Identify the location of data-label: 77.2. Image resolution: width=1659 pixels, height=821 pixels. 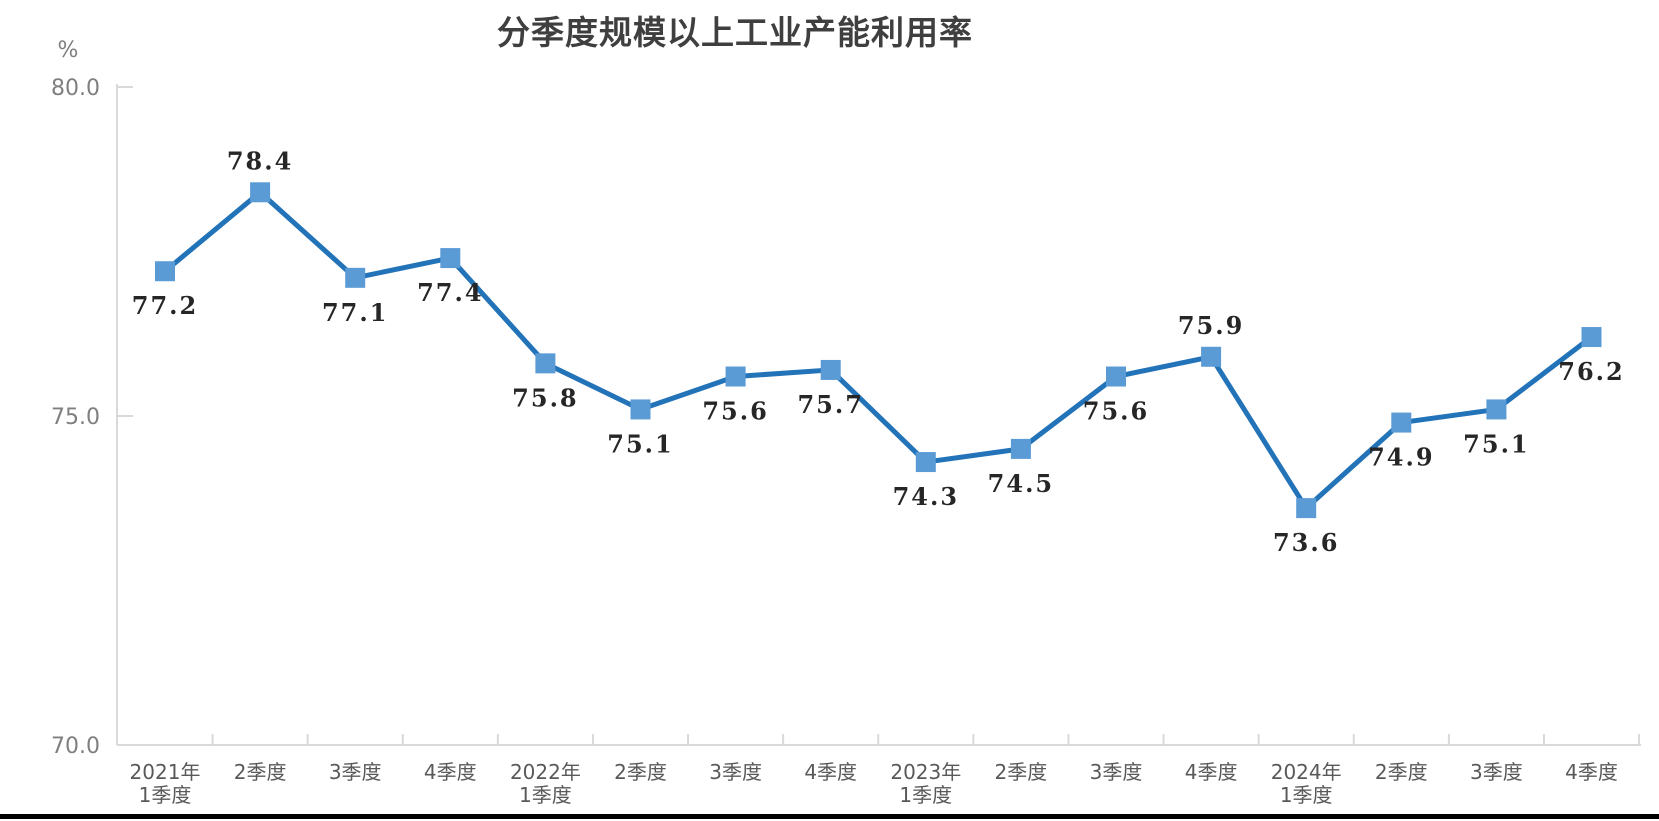
(165, 305).